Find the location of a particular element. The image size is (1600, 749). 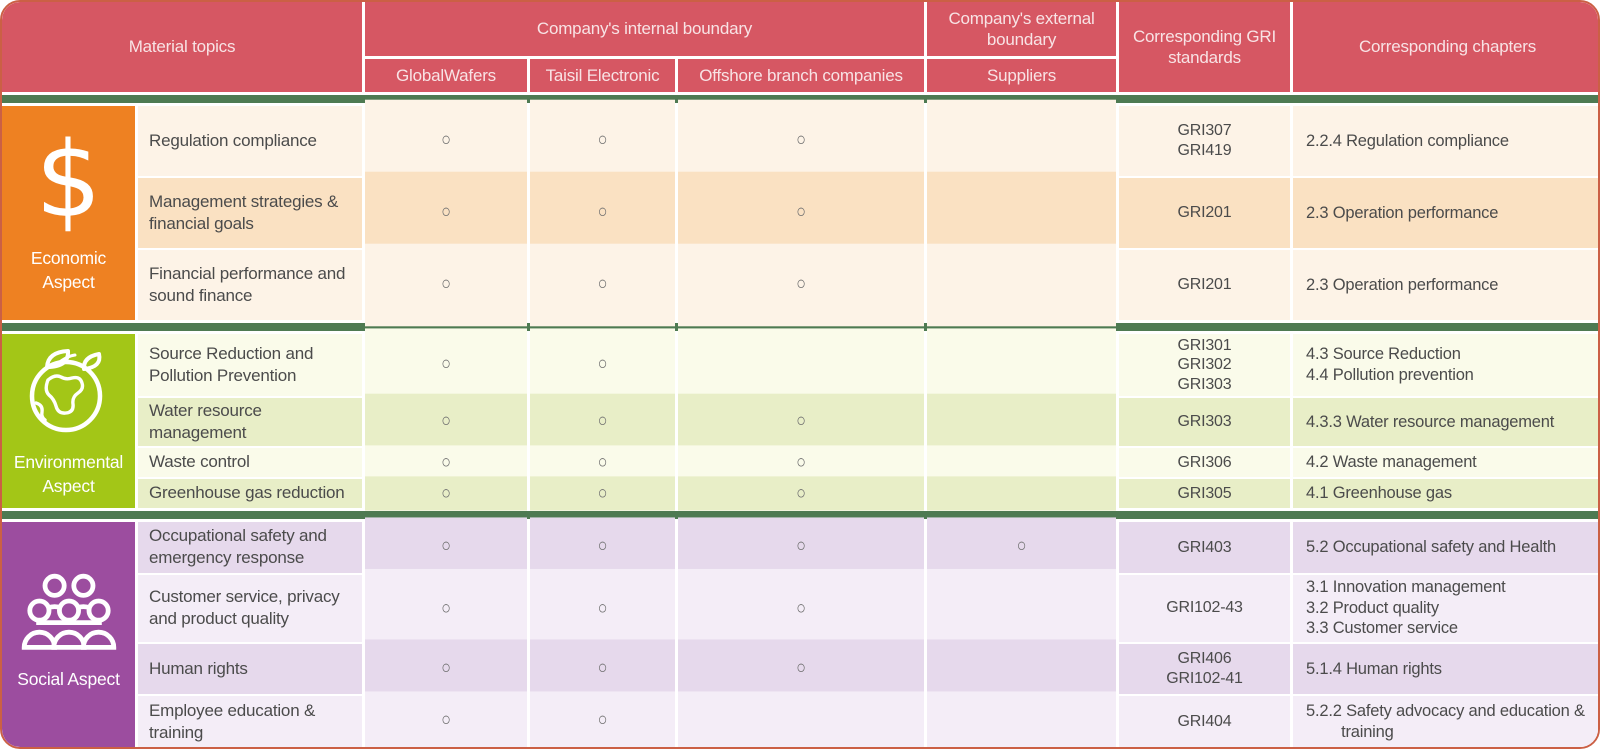

topic-cell: Financial performance and sound finance is located at coordinates (250, 285).